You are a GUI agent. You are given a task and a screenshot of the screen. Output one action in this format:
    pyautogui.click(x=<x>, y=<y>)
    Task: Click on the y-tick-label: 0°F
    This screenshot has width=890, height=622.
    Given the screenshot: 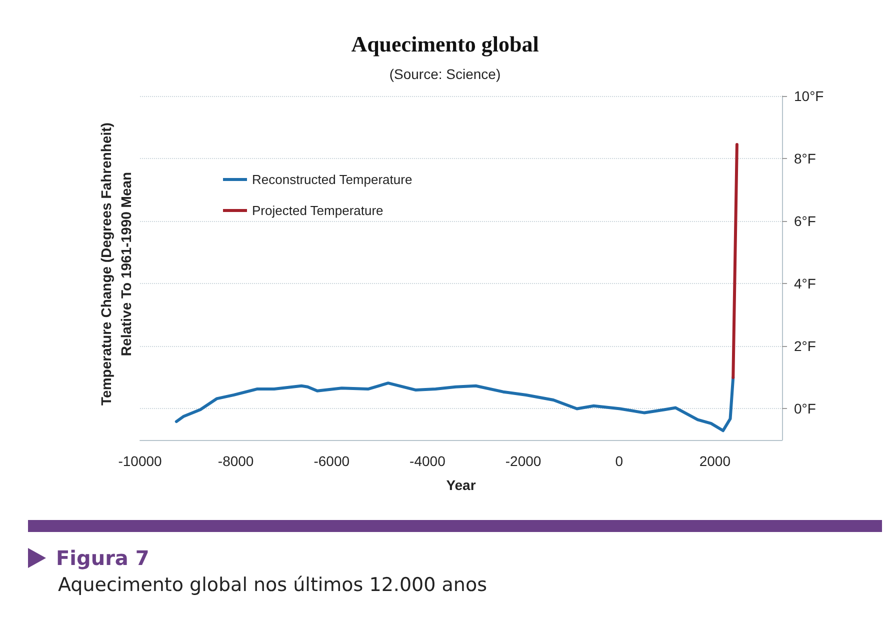 What is the action you would take?
    pyautogui.click(x=805, y=408)
    